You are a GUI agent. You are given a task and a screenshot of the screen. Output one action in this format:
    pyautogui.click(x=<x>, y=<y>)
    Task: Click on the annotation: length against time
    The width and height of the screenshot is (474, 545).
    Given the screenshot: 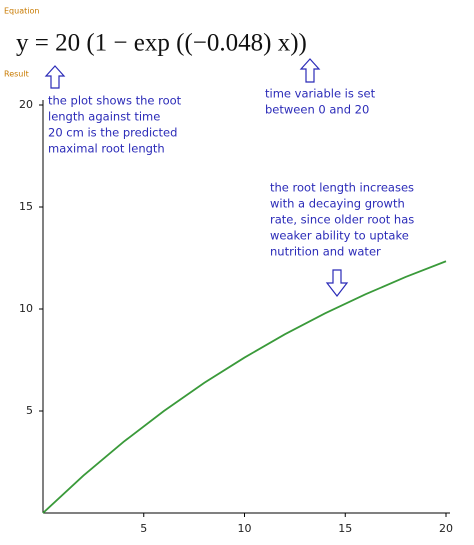 What is the action you would take?
    pyautogui.click(x=104, y=117)
    